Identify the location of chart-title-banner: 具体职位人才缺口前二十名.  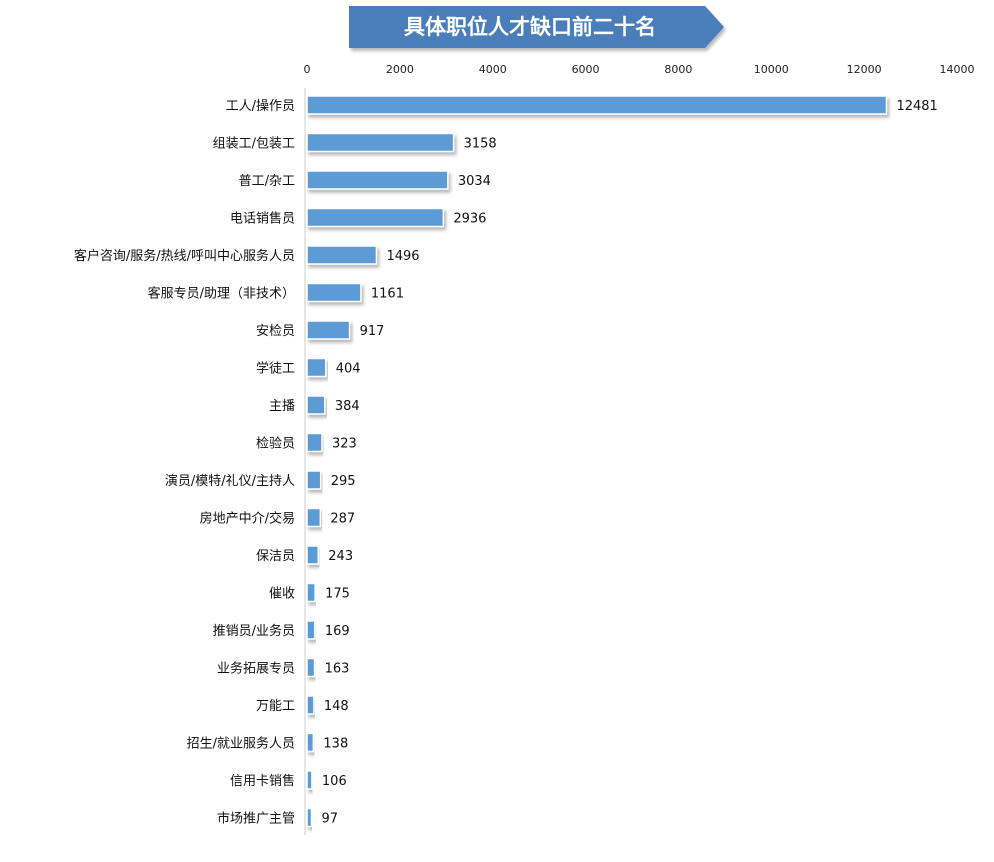
(536, 27).